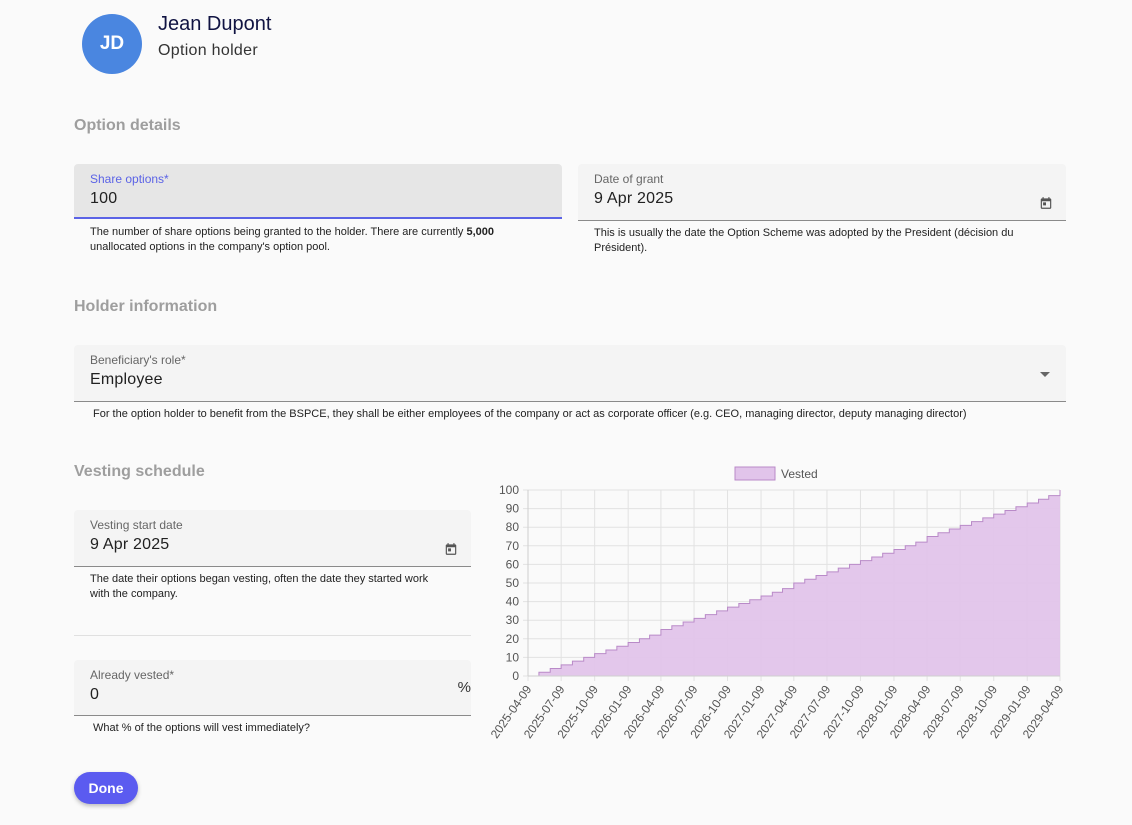 The width and height of the screenshot is (1132, 825). What do you see at coordinates (112, 44) in the screenshot?
I see `avatar: JD` at bounding box center [112, 44].